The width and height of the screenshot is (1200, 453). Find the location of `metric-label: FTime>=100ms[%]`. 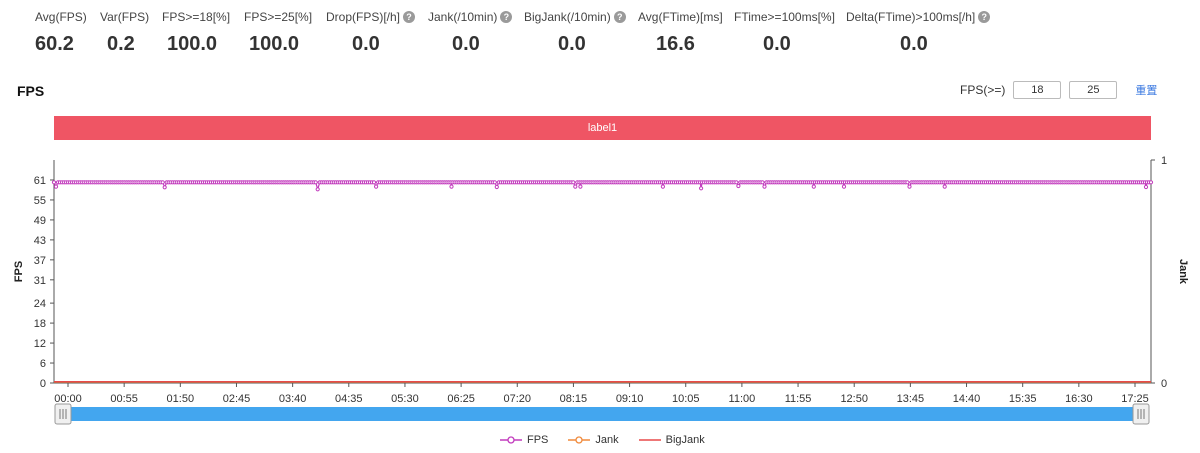

metric-label: FTime>=100ms[%] is located at coordinates (784, 17).